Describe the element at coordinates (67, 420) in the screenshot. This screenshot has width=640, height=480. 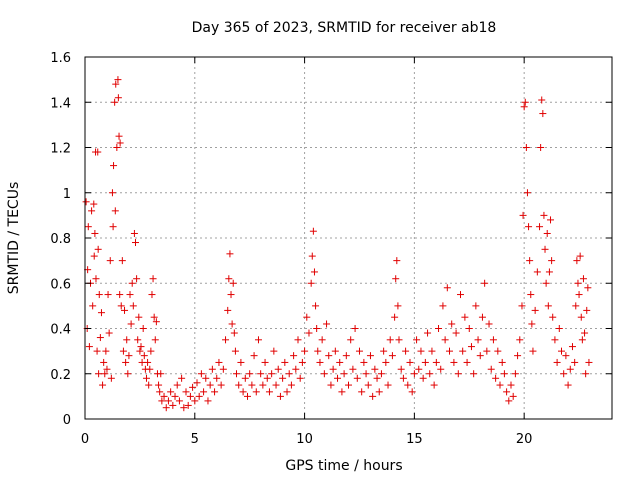
I see `y-tick-label: 0` at that location.